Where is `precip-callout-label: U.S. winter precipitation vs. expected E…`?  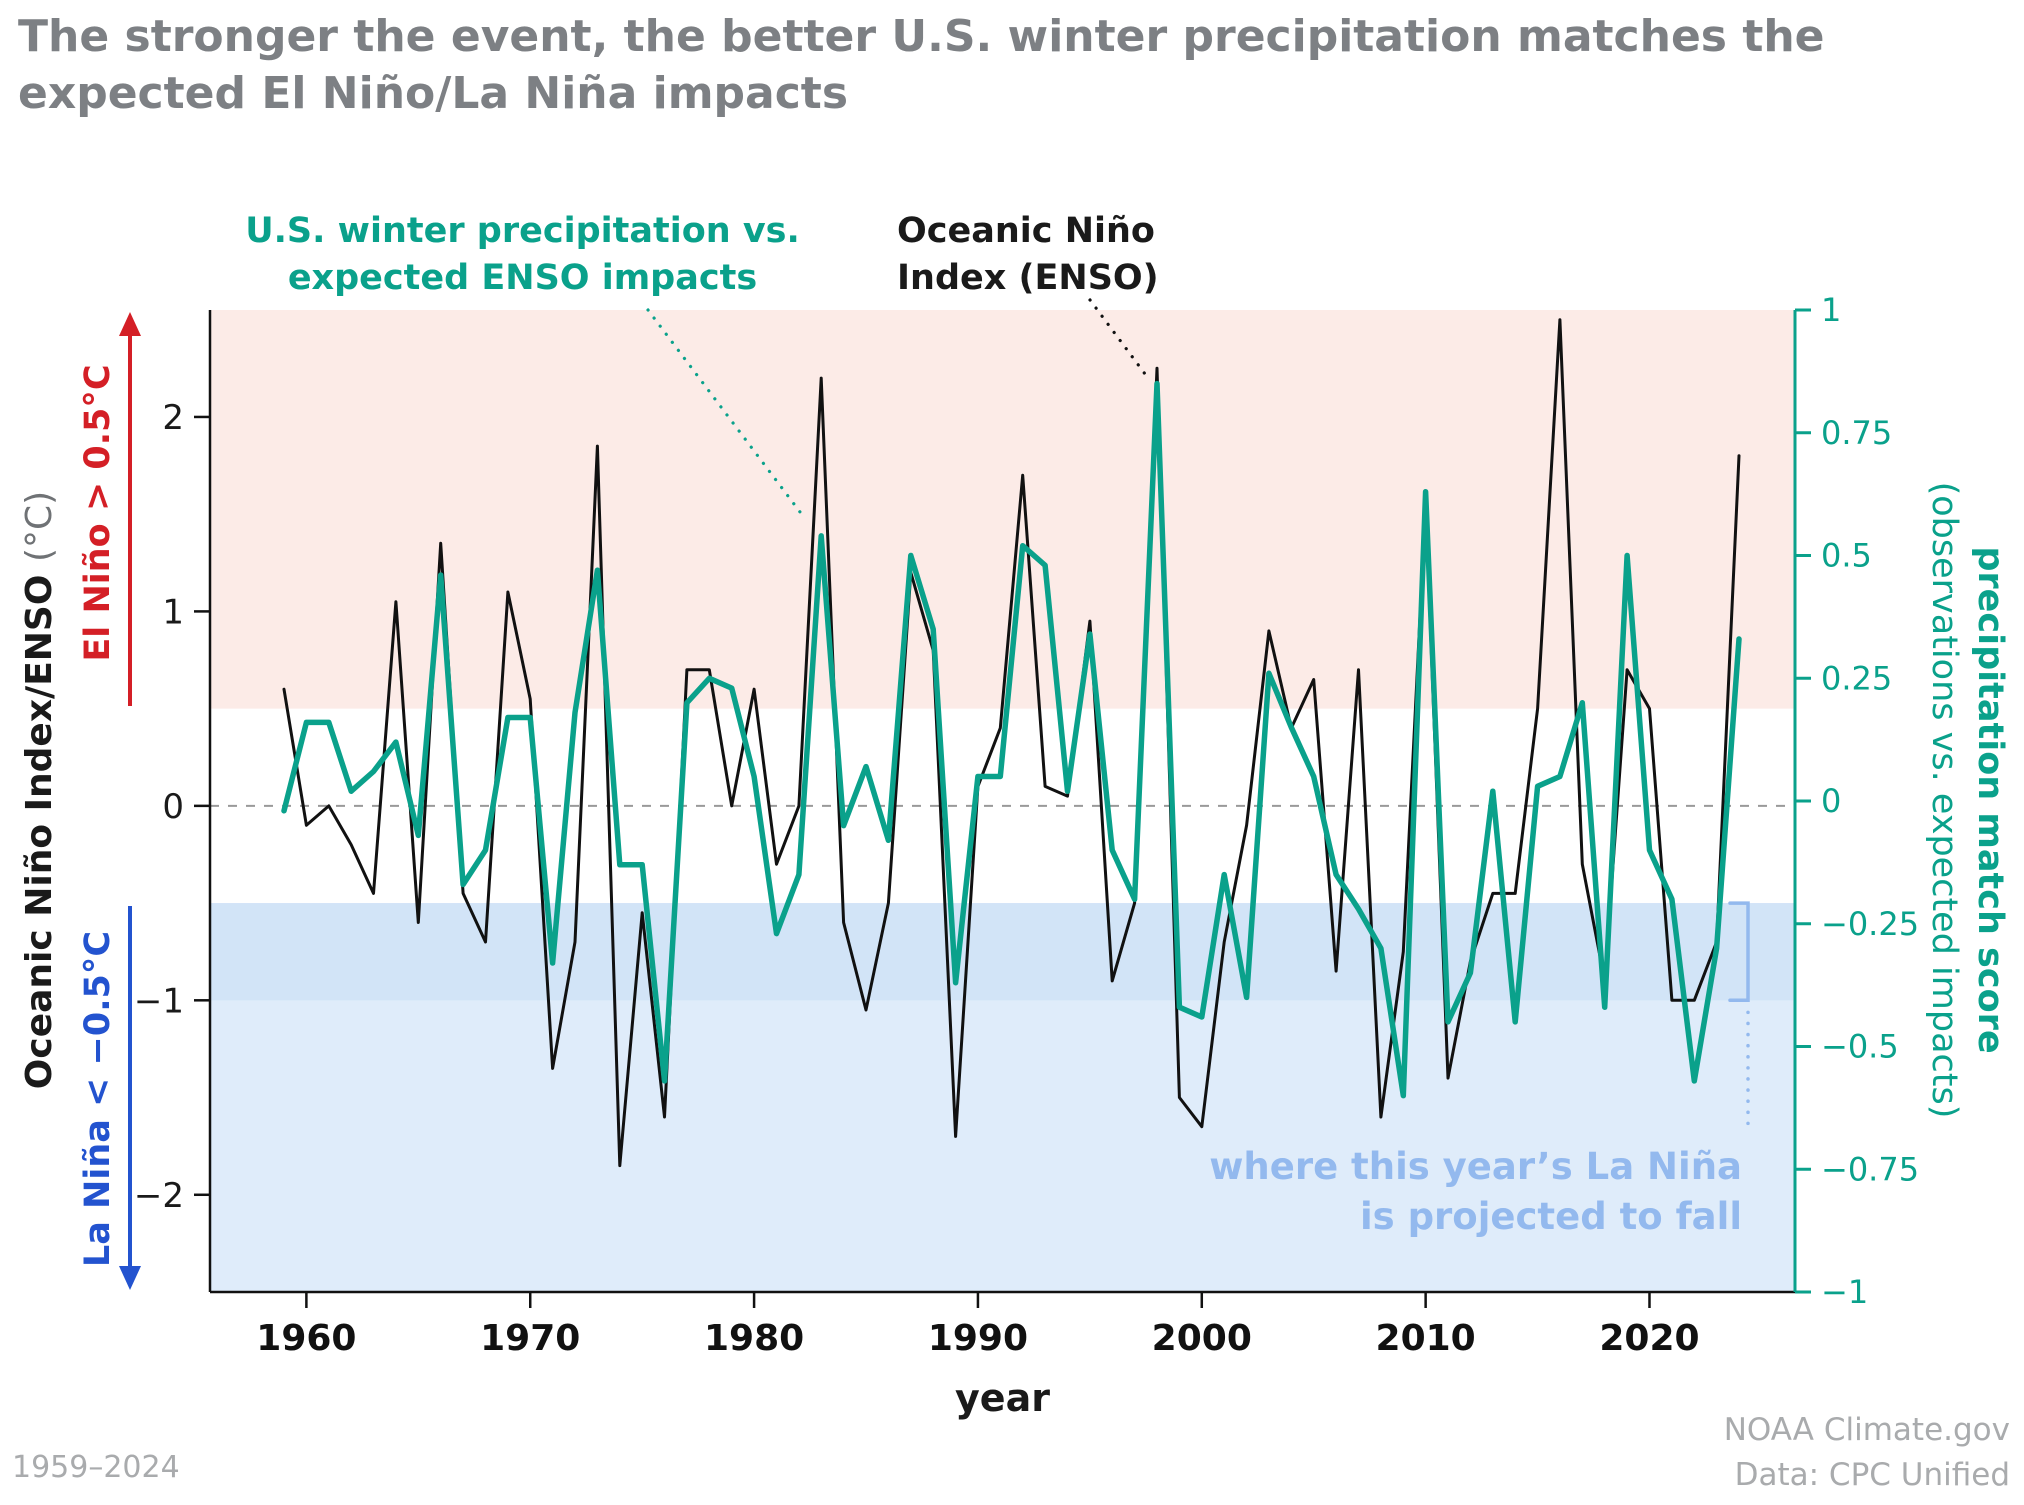
precip-callout-label: U.S. winter precipitation vs. expected E… is located at coordinates (522, 255).